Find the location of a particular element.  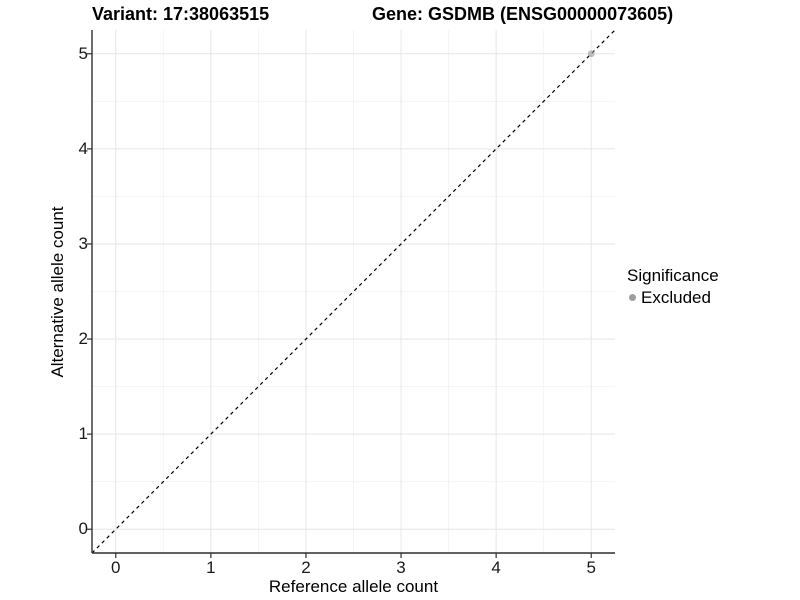

plot-title-gene: Gene: GSDMB (ENSG00000073605) is located at coordinates (523, 14).